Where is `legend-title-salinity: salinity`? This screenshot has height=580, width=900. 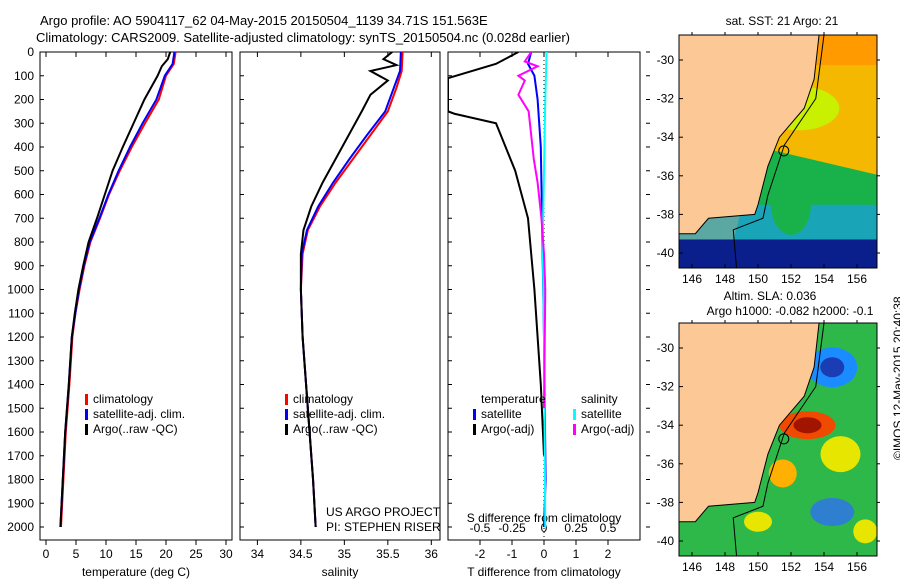 legend-title-salinity: salinity is located at coordinates (599, 399).